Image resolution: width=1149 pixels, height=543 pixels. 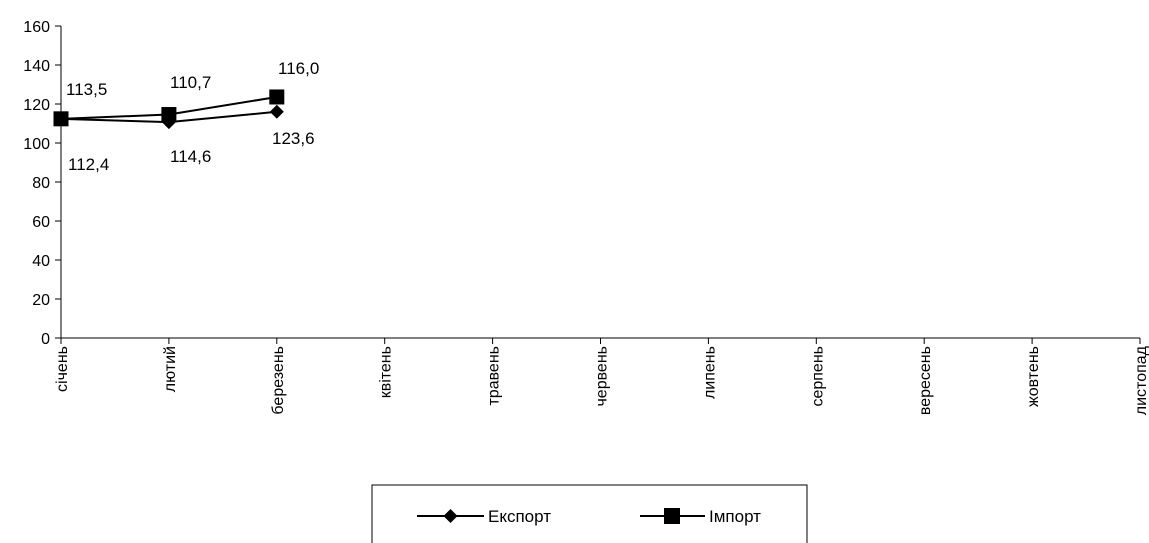 What do you see at coordinates (672, 516) in the screenshot?
I see `legend-marker-import` at bounding box center [672, 516].